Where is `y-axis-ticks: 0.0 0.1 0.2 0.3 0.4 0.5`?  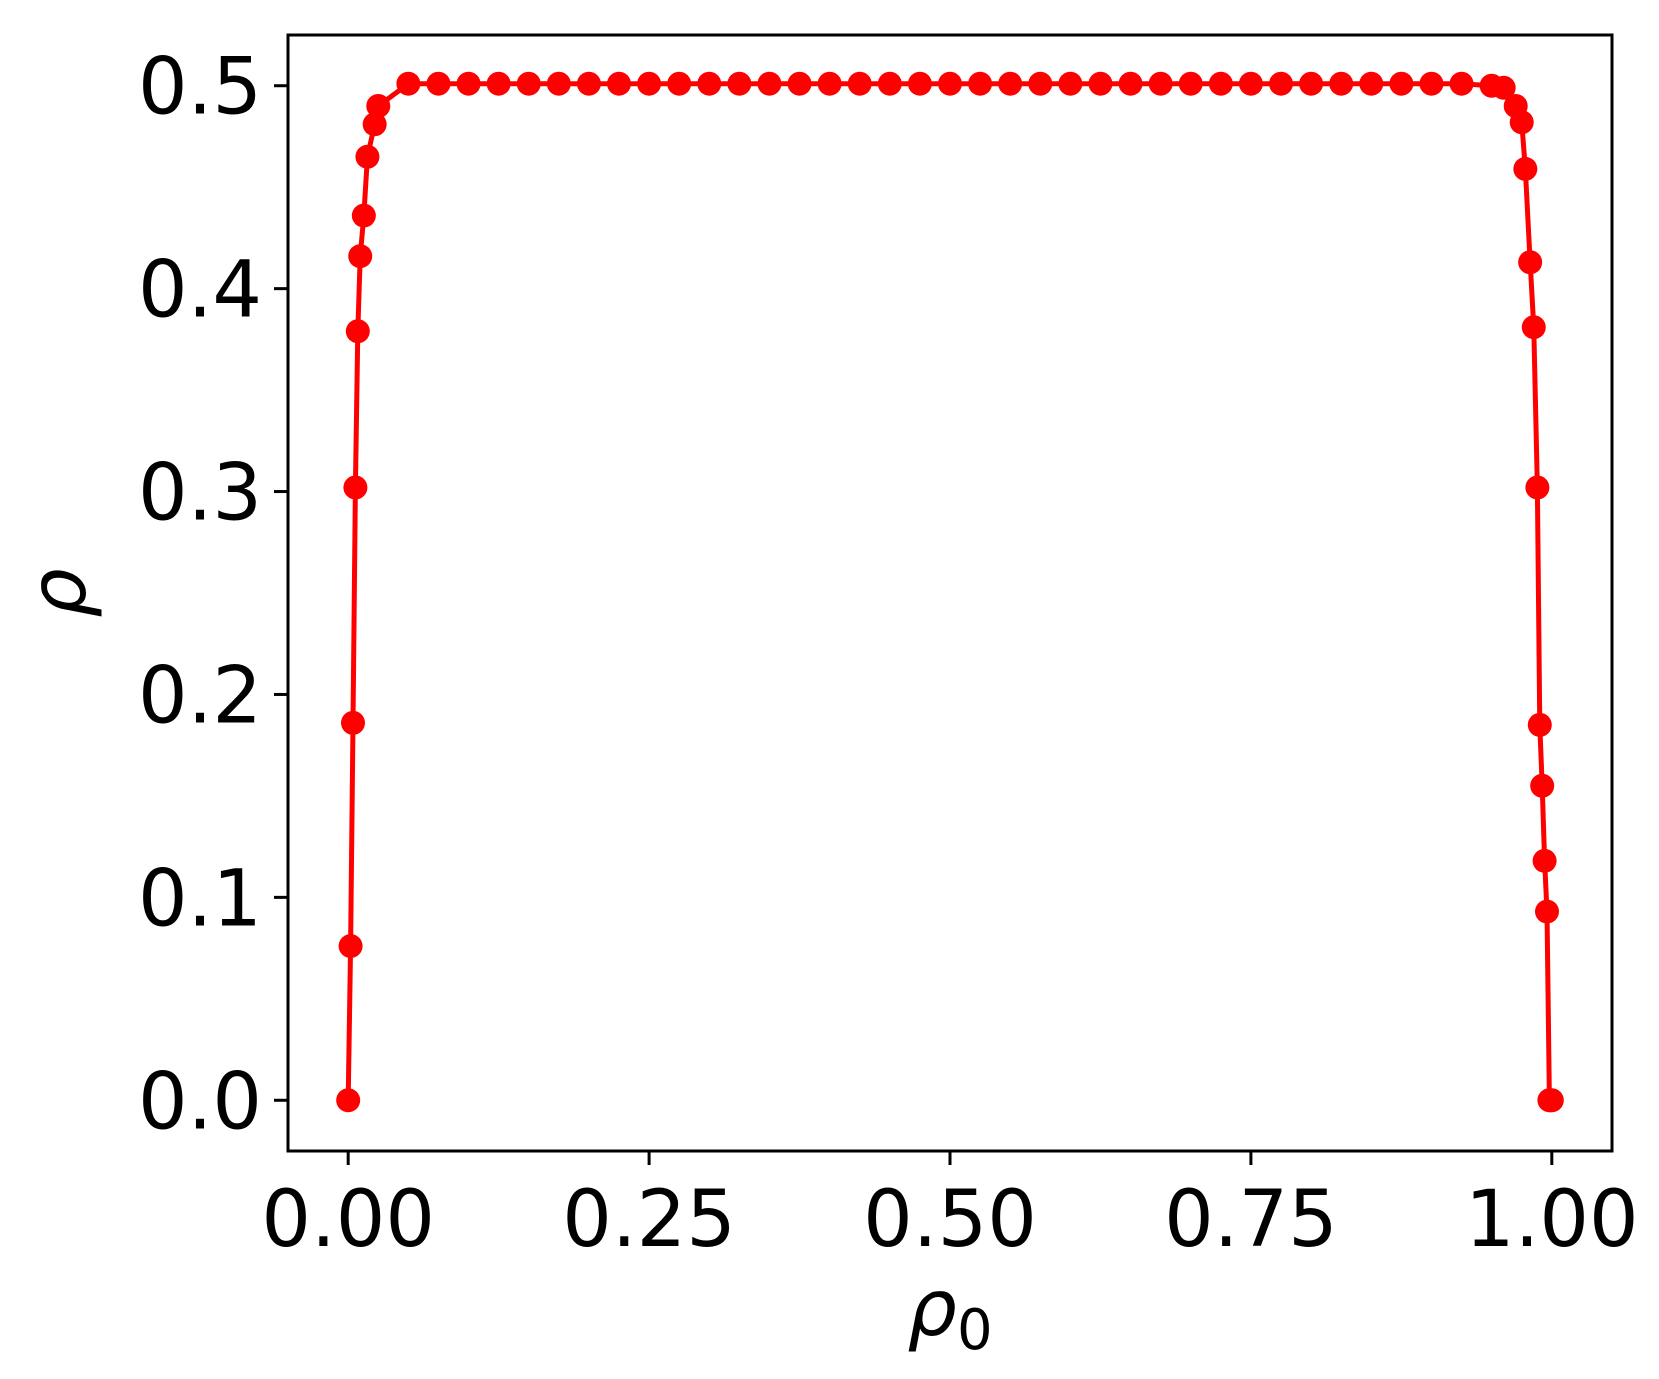
y-axis-ticks: 0.0 0.1 0.2 0.3 0.4 0.5 is located at coordinates (213, 595).